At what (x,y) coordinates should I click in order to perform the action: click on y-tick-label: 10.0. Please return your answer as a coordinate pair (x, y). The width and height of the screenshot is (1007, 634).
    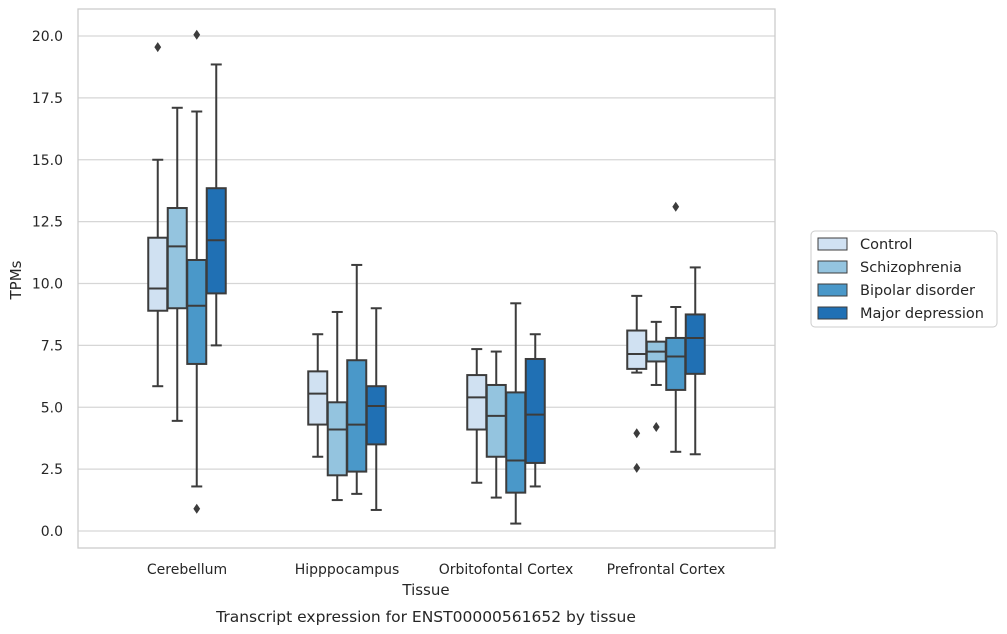
    Looking at the image, I should click on (47, 285).